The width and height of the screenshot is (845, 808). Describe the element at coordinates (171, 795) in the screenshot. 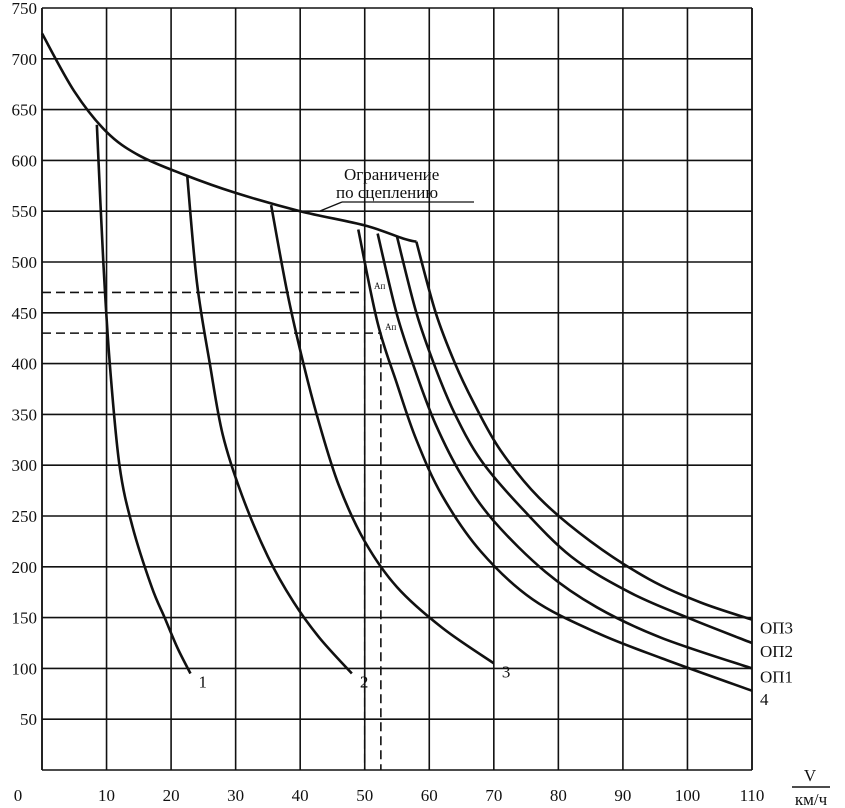

I see `x-tick-label-20: 20` at that location.